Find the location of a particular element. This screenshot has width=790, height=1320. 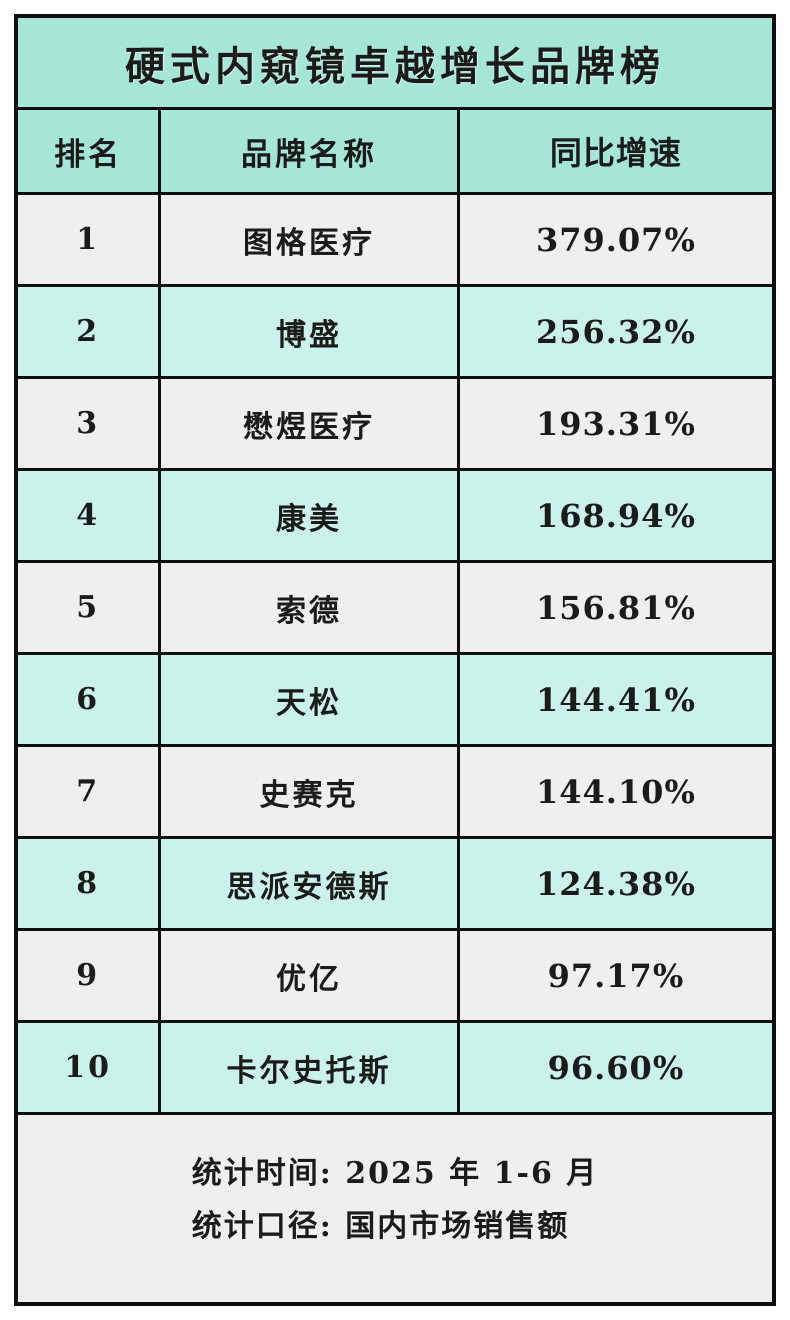

brand-cell: 卡尔史托斯 is located at coordinates (310, 1067).